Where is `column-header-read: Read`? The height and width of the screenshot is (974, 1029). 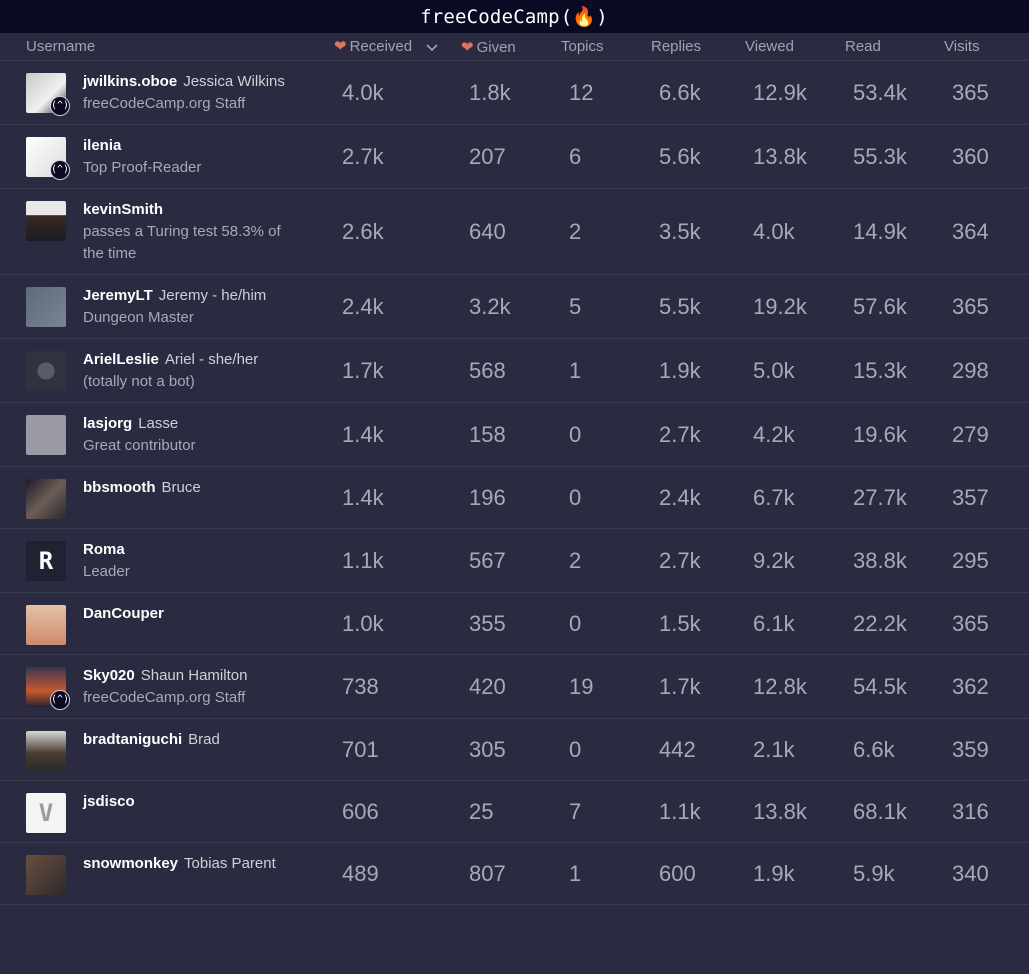
column-header-read: Read is located at coordinates (894, 47).